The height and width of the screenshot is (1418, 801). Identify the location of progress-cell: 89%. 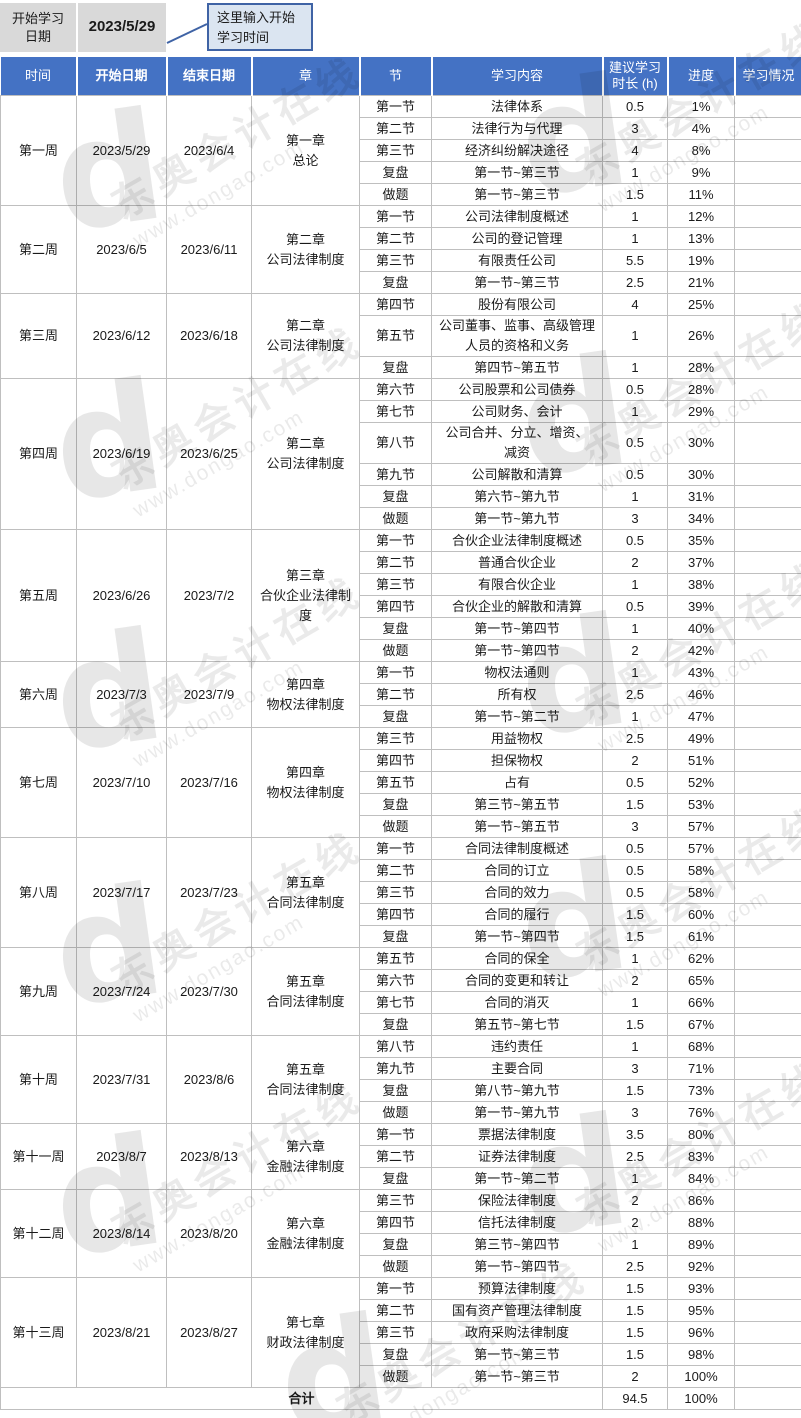
(701, 1244).